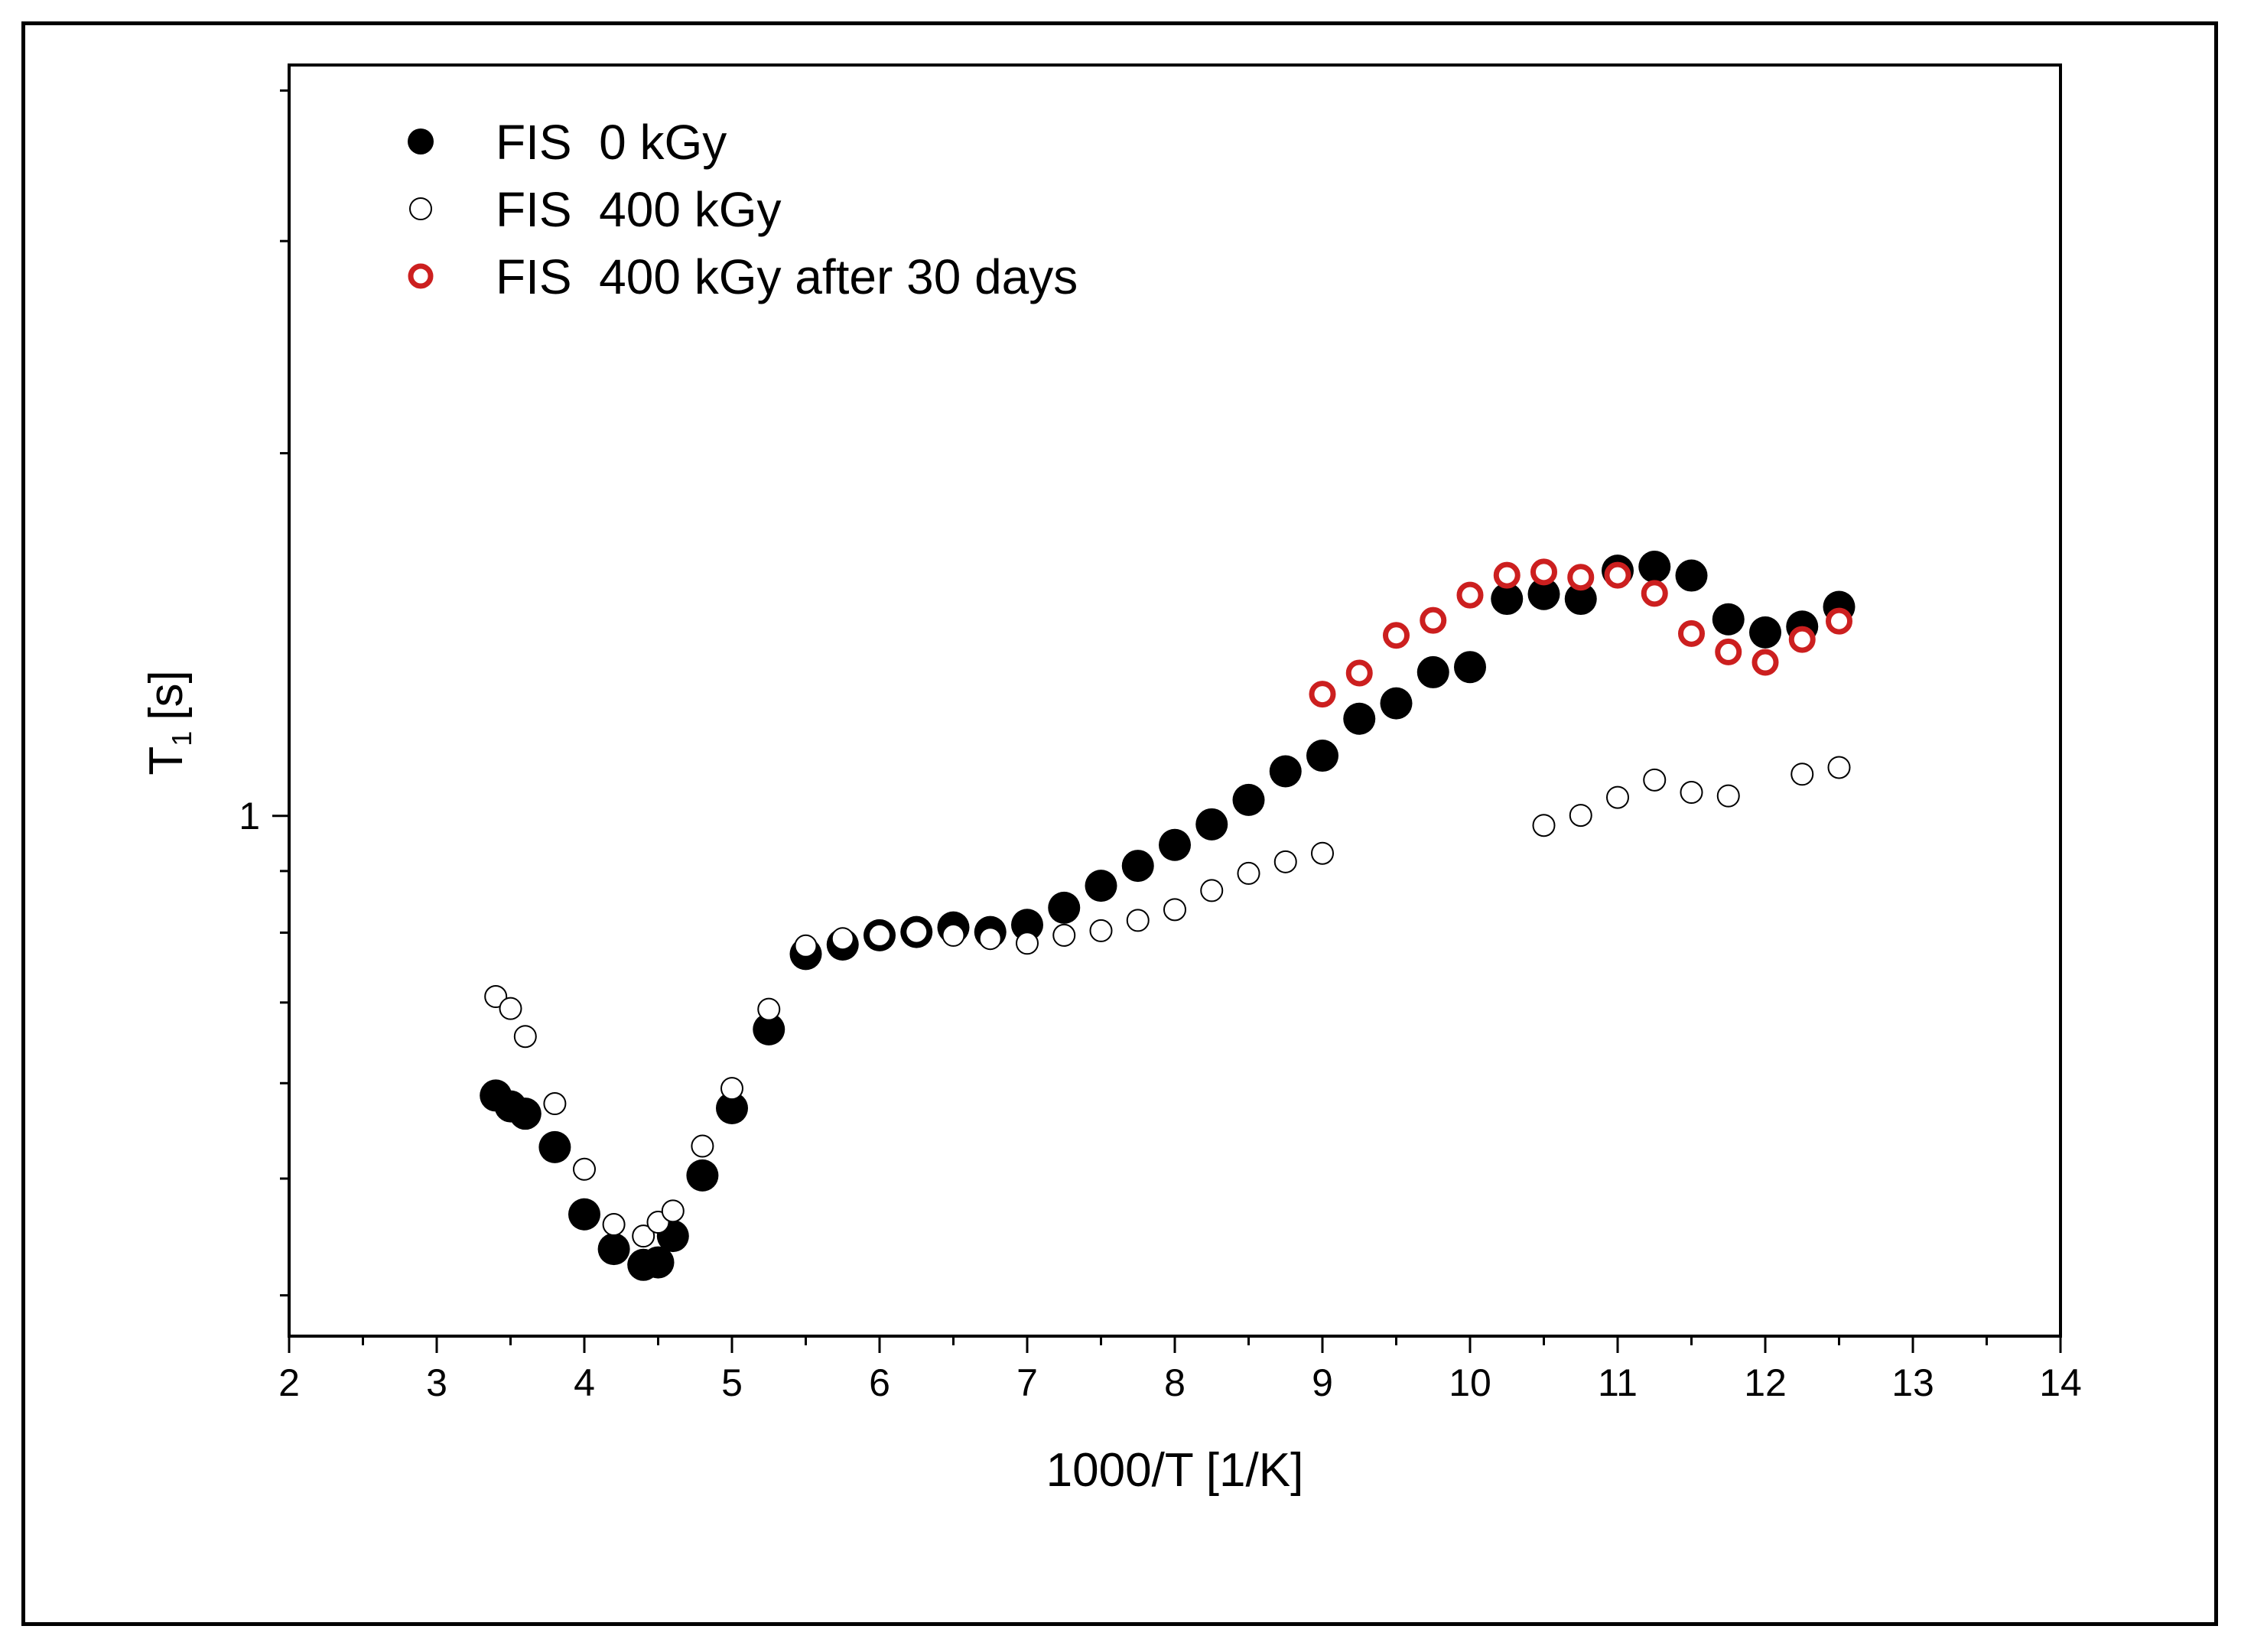 The height and width of the screenshot is (1652, 2267). Describe the element at coordinates (732, 1382) in the screenshot. I see `x-tick-label: 5` at that location.